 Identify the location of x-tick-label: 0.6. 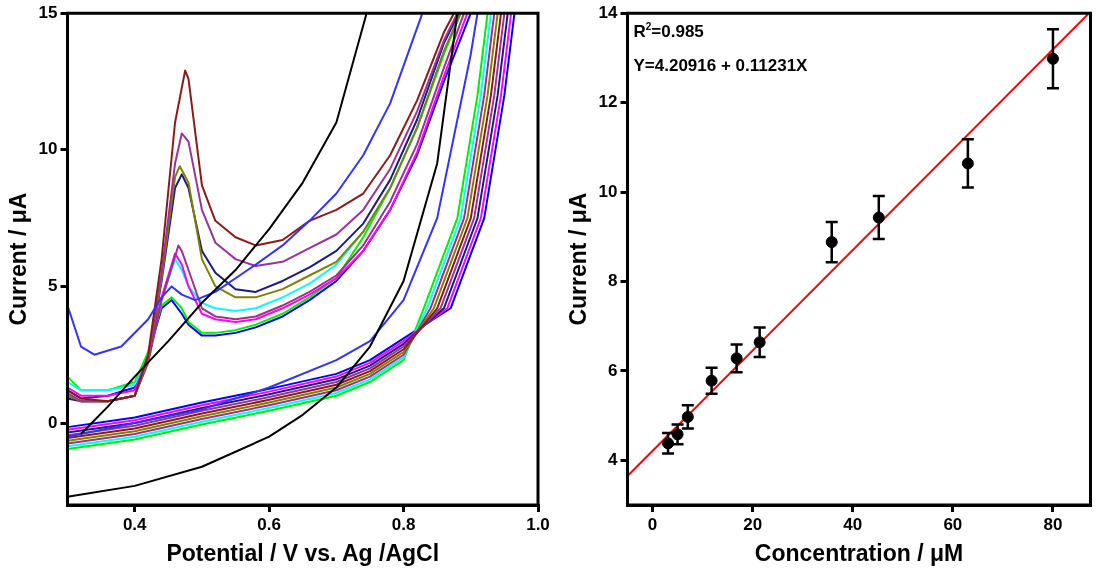
(269, 524).